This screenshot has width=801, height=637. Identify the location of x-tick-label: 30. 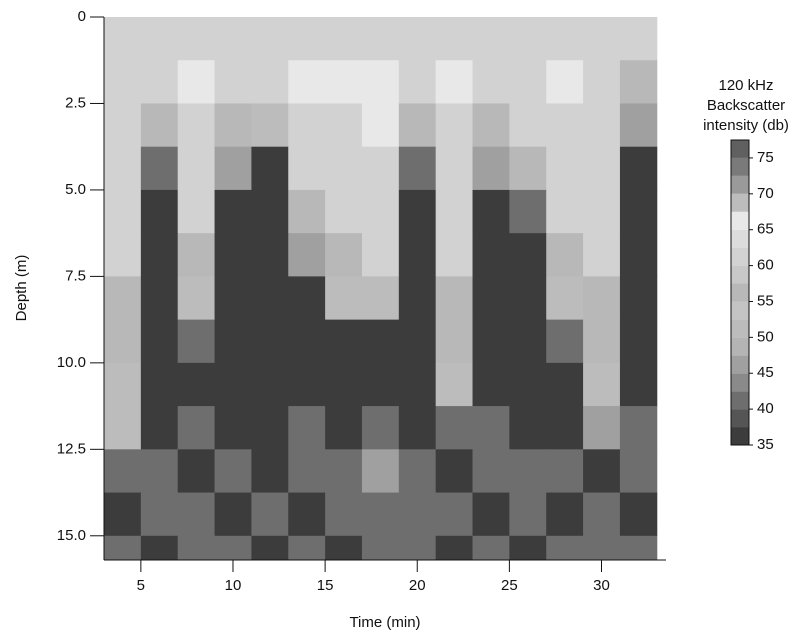
(601, 585).